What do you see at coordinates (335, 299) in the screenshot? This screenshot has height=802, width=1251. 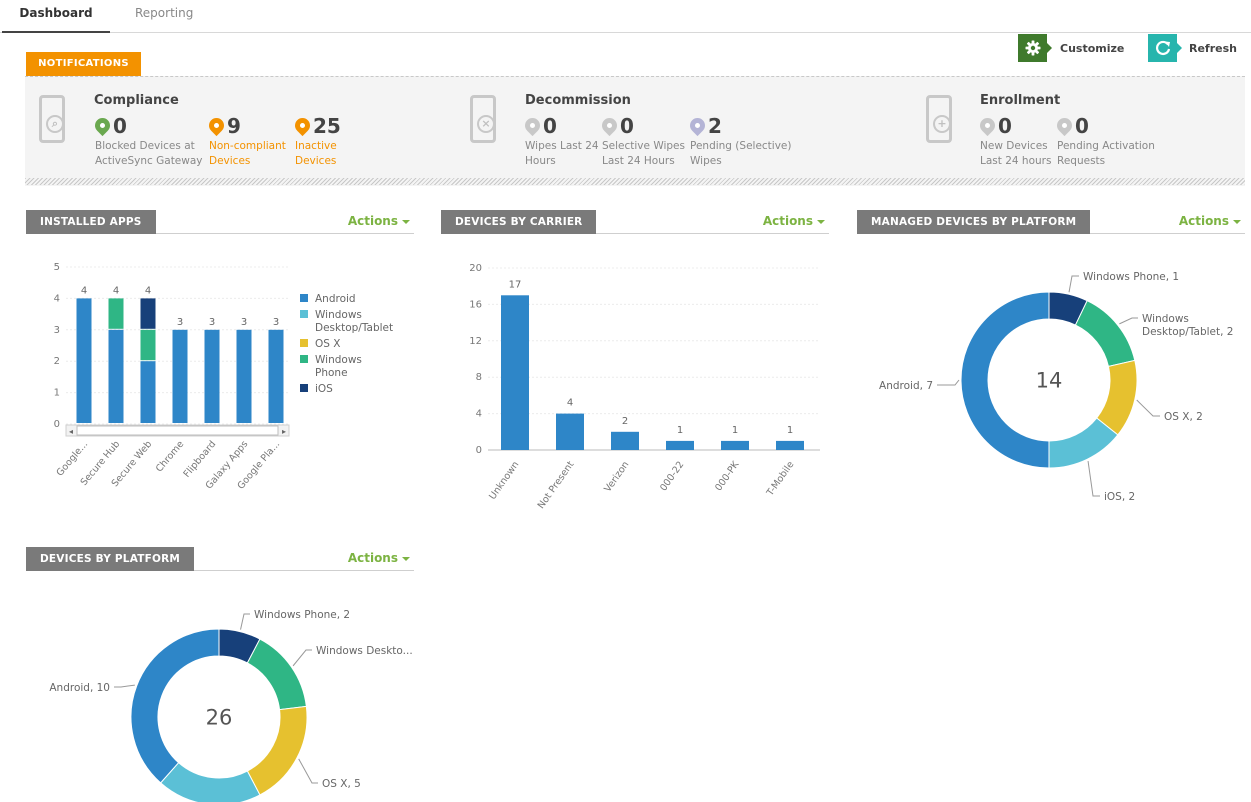 I see `legend-label: Android` at bounding box center [335, 299].